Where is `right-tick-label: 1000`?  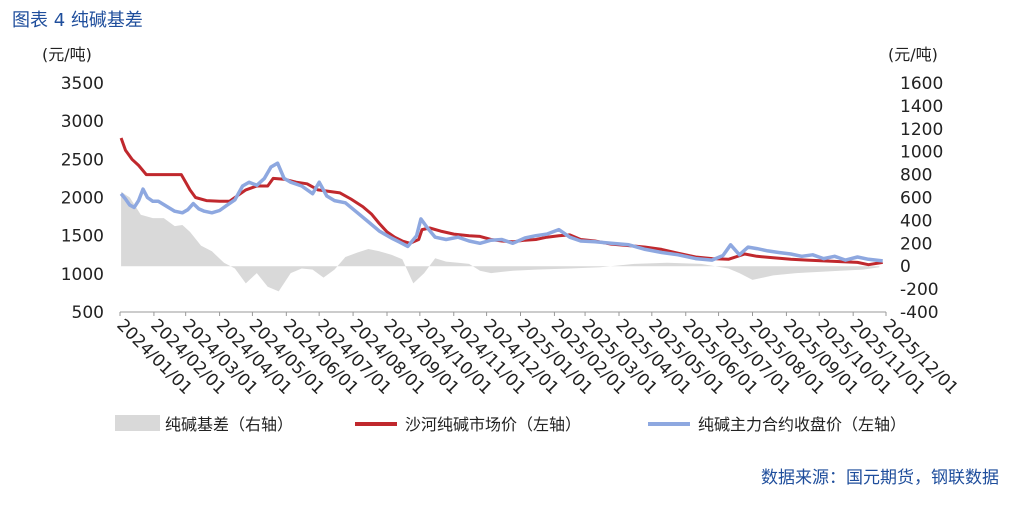 right-tick-label: 1000 is located at coordinates (921, 153).